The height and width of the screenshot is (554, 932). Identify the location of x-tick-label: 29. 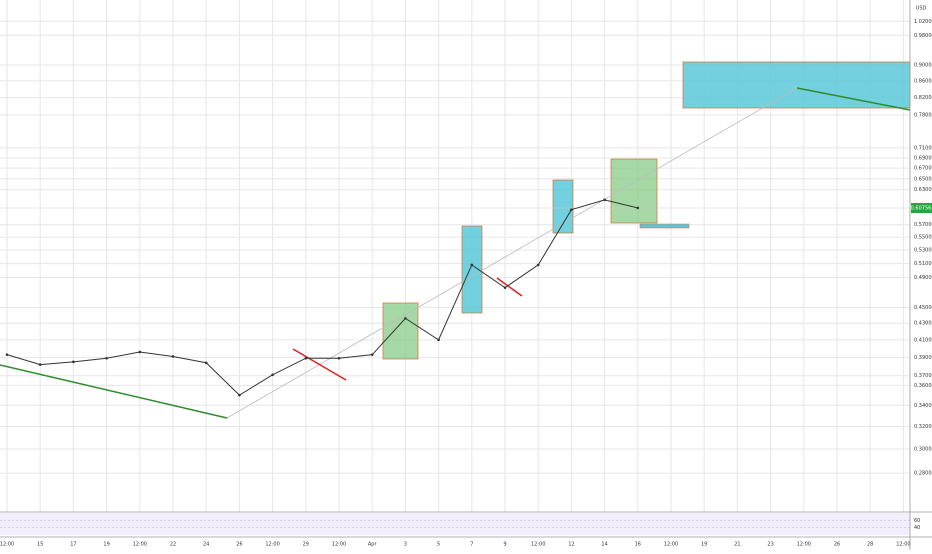
(306, 545).